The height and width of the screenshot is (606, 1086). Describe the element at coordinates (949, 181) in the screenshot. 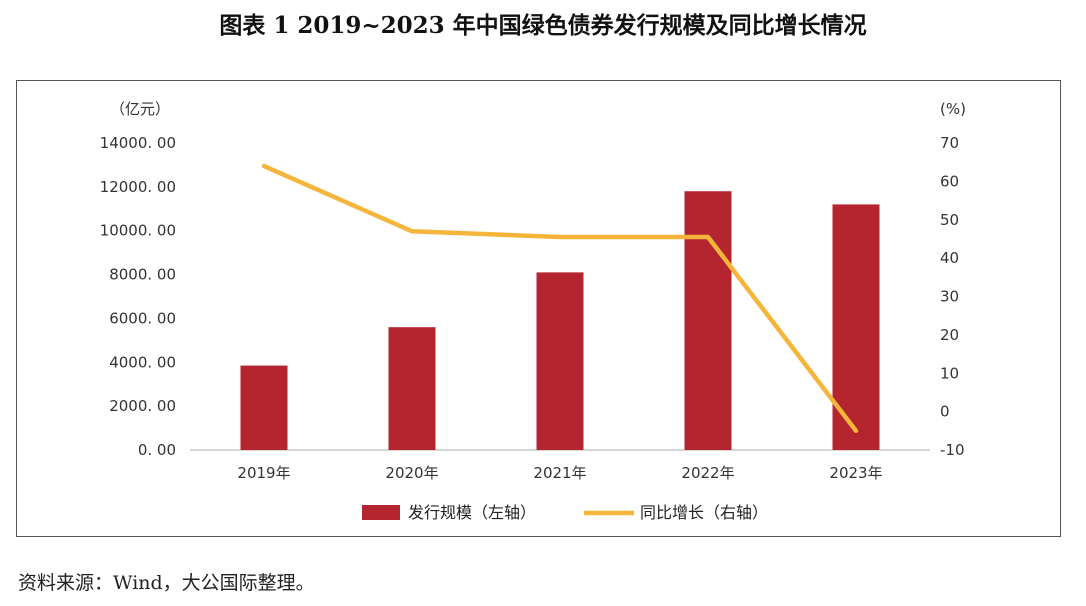

I see `right-axis-tick-label: 60` at that location.